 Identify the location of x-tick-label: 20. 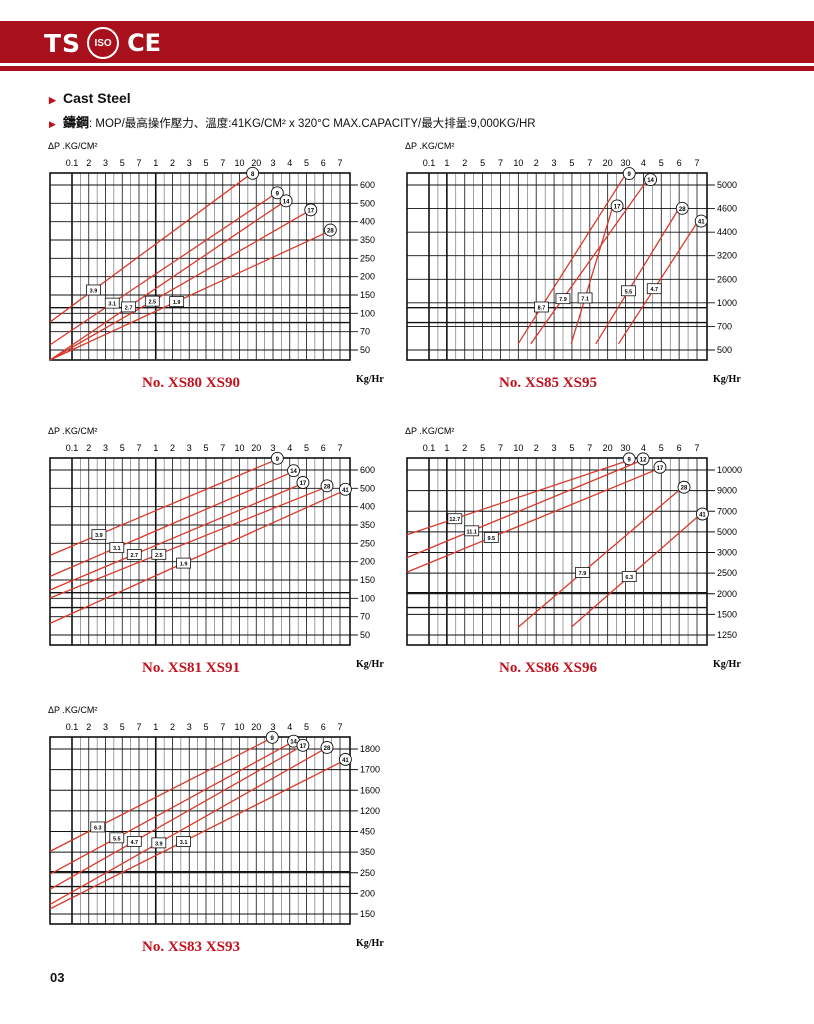
(256, 727).